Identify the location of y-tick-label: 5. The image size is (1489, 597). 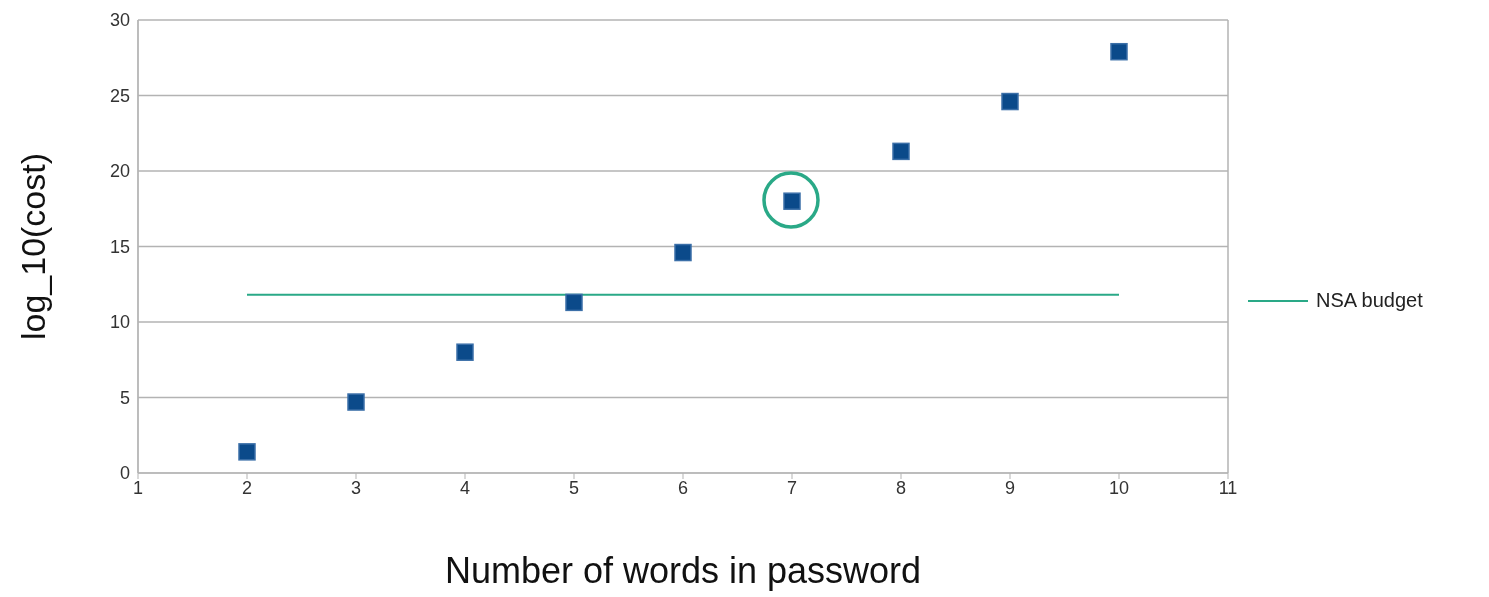
(124, 397).